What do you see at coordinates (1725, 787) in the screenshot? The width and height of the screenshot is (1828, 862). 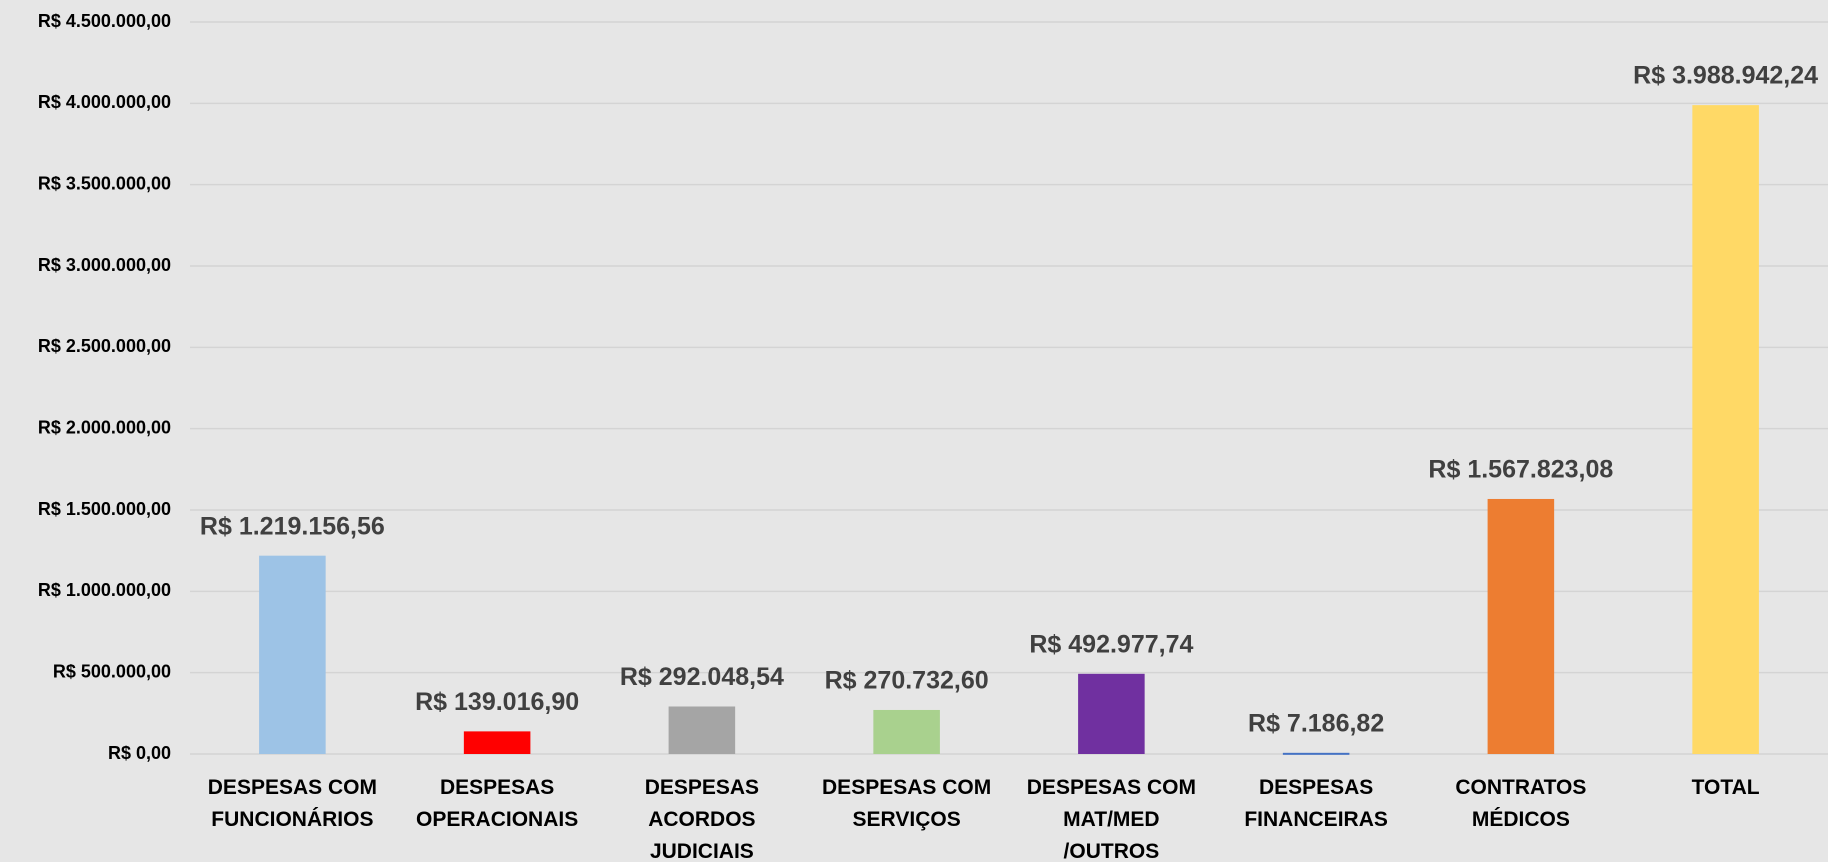 I see `x-tick-label: TOTAL` at bounding box center [1725, 787].